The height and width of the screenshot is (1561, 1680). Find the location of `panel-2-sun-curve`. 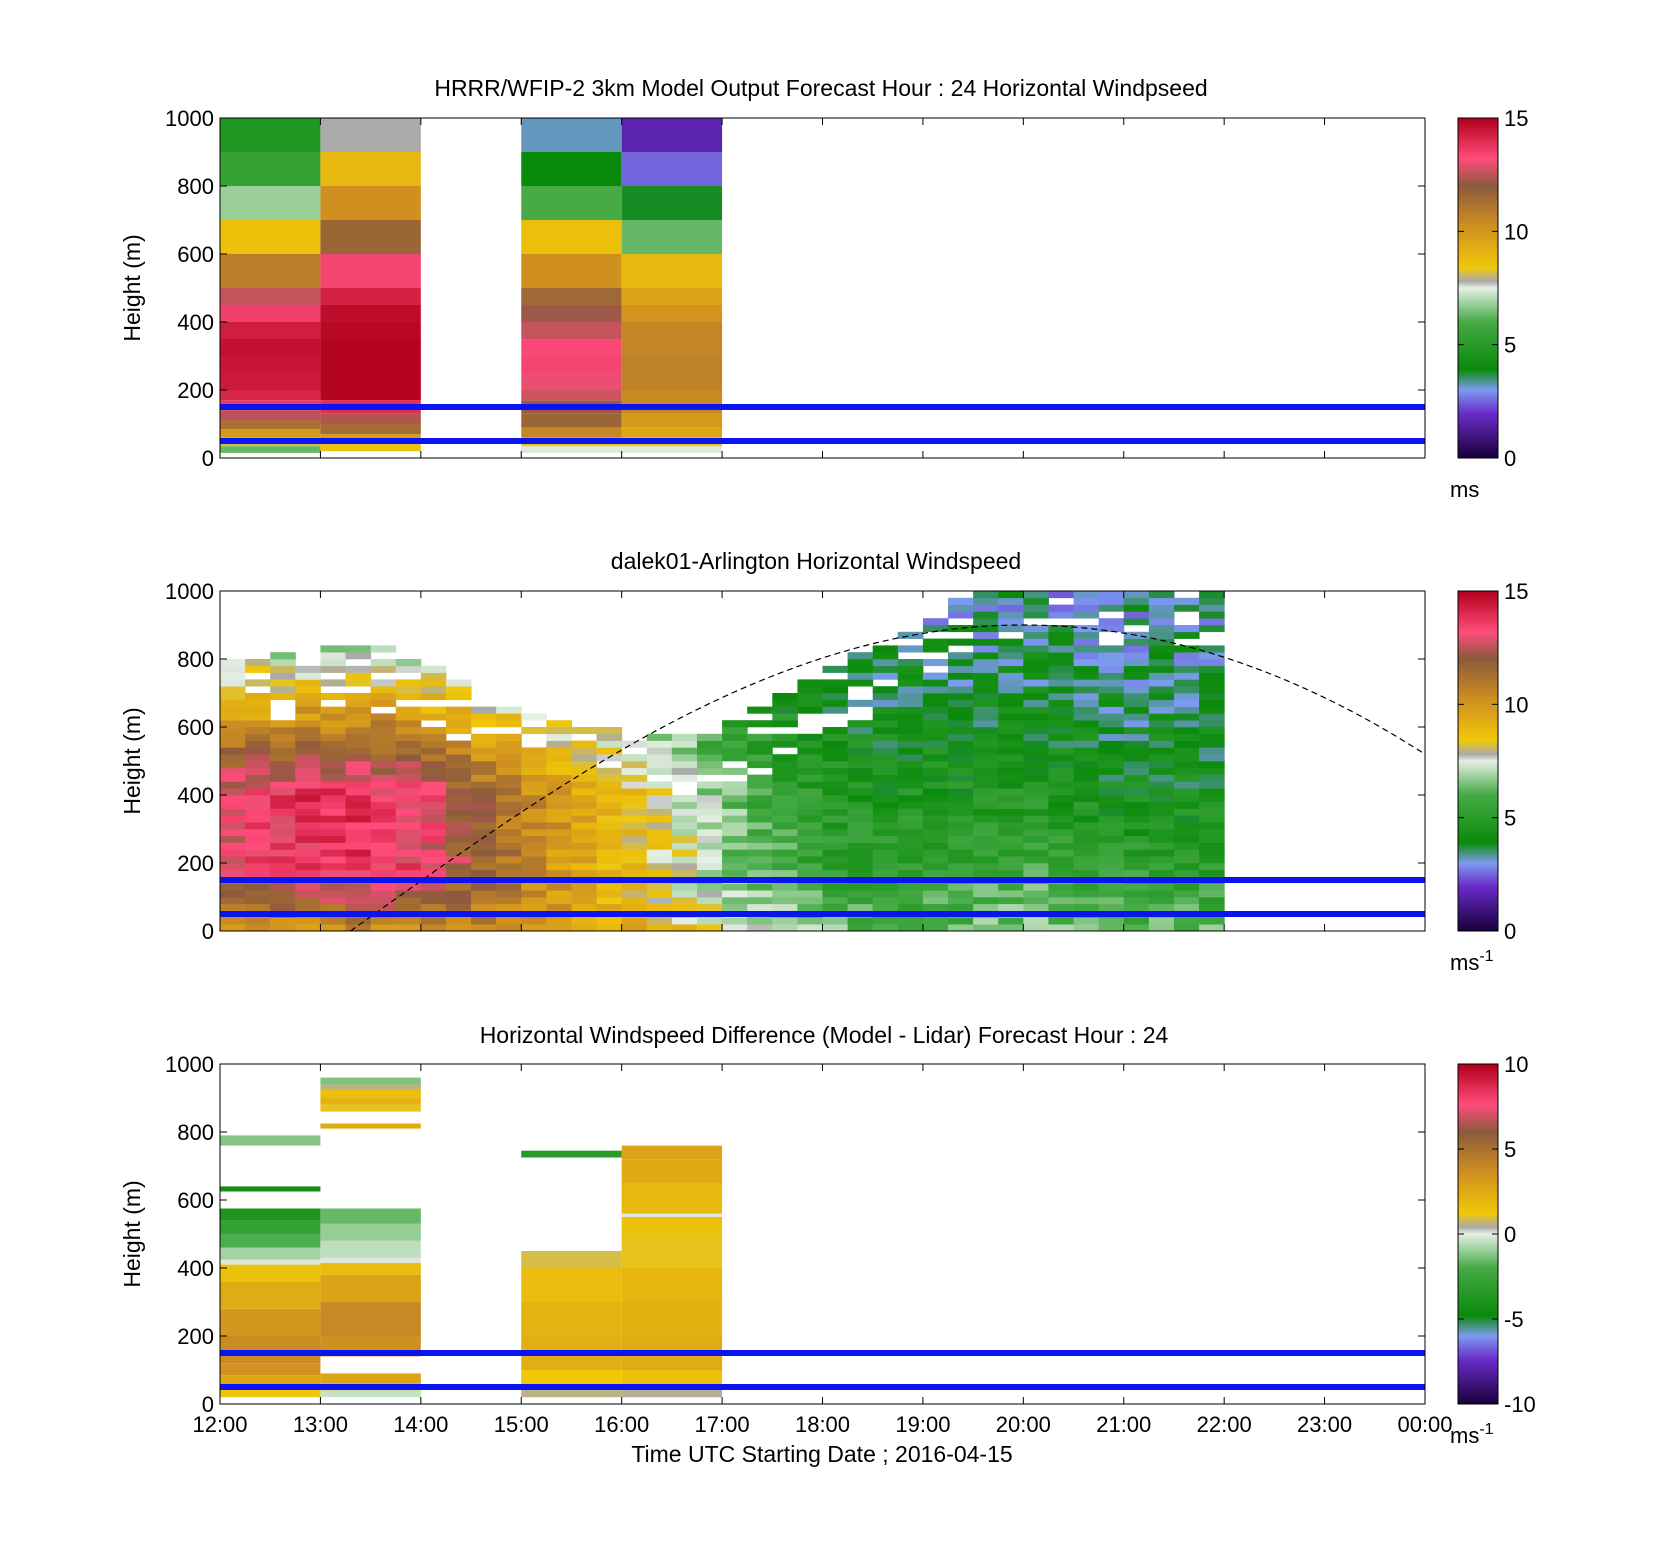

panel-2-sun-curve is located at coordinates (888, 778).